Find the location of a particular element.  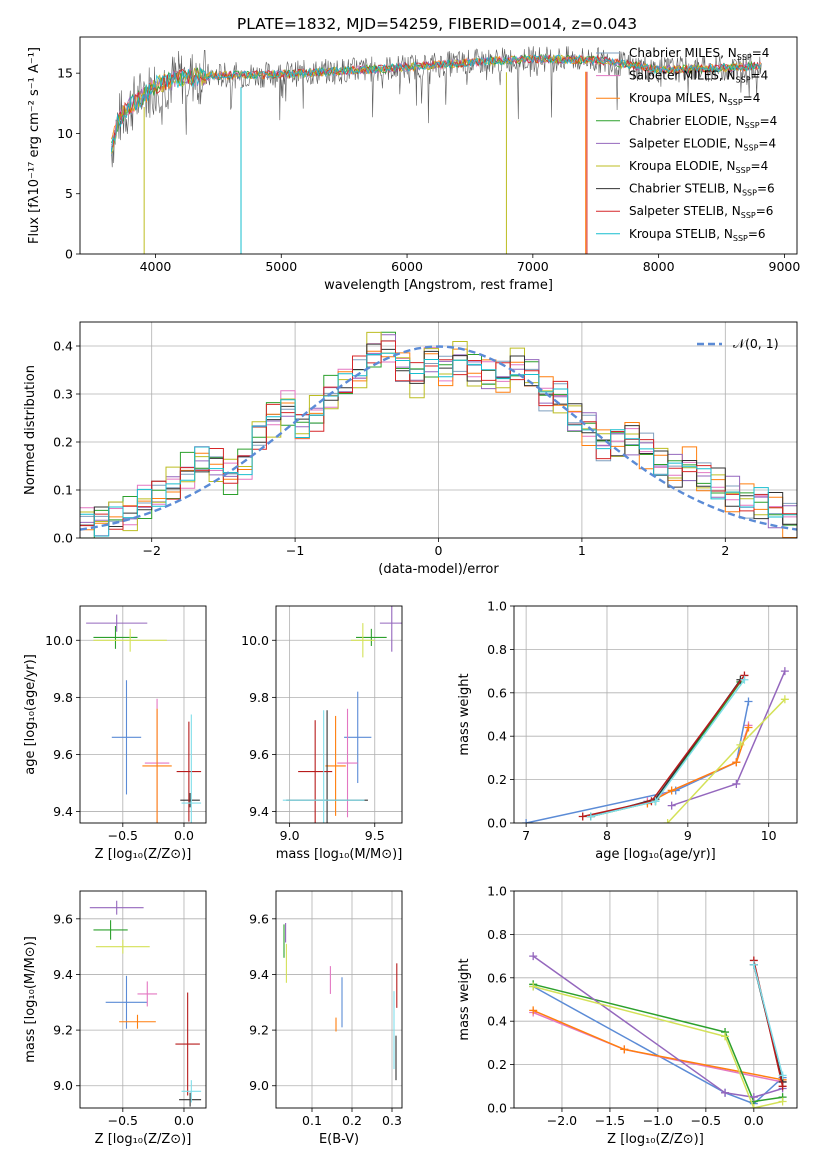

x-tick-label: 0.3 is located at coordinates (392, 1120).